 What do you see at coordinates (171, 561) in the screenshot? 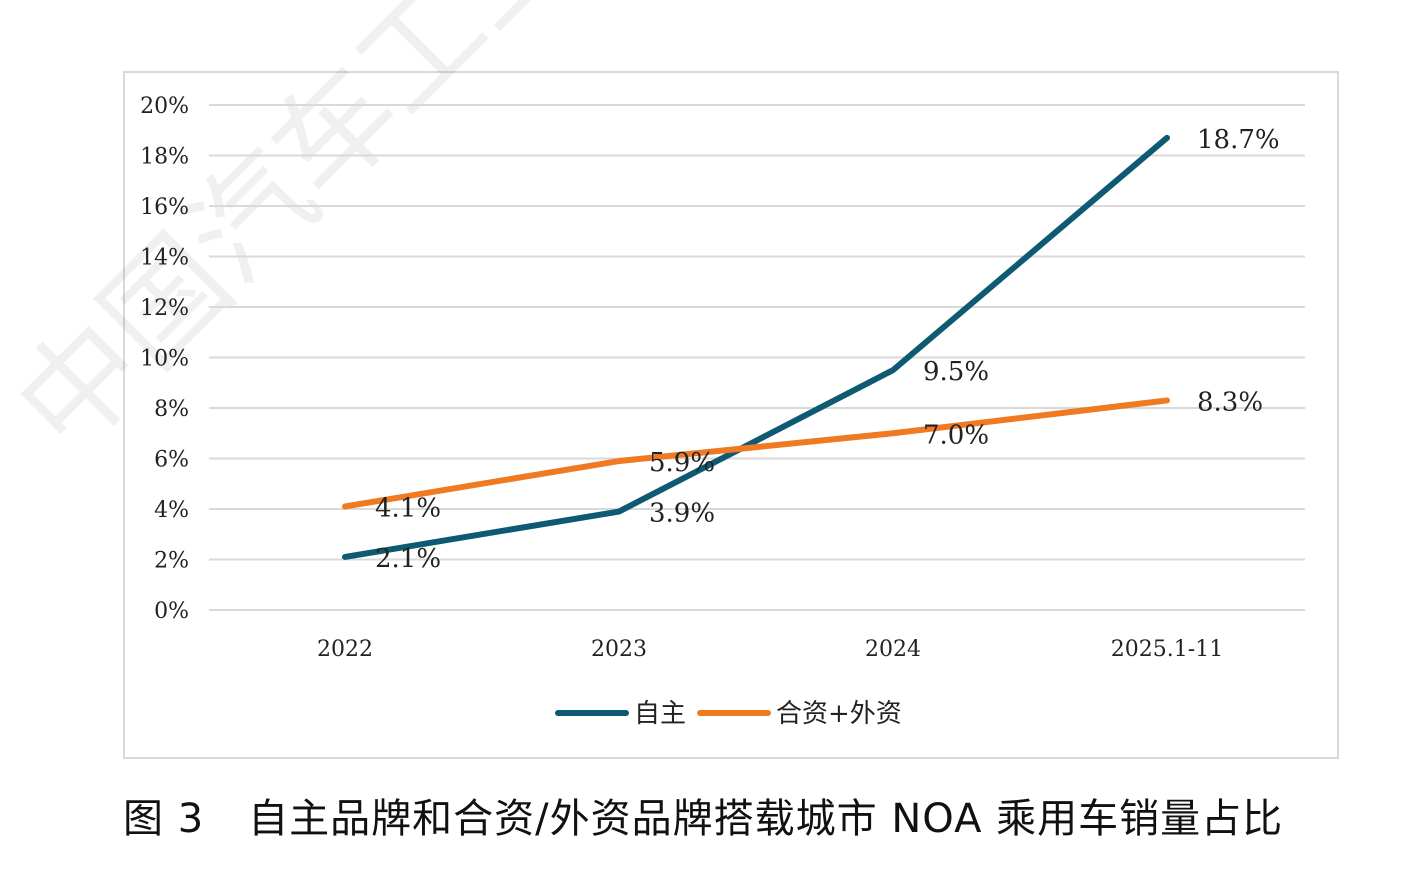
I see `y-tick-label: 2%` at bounding box center [171, 561].